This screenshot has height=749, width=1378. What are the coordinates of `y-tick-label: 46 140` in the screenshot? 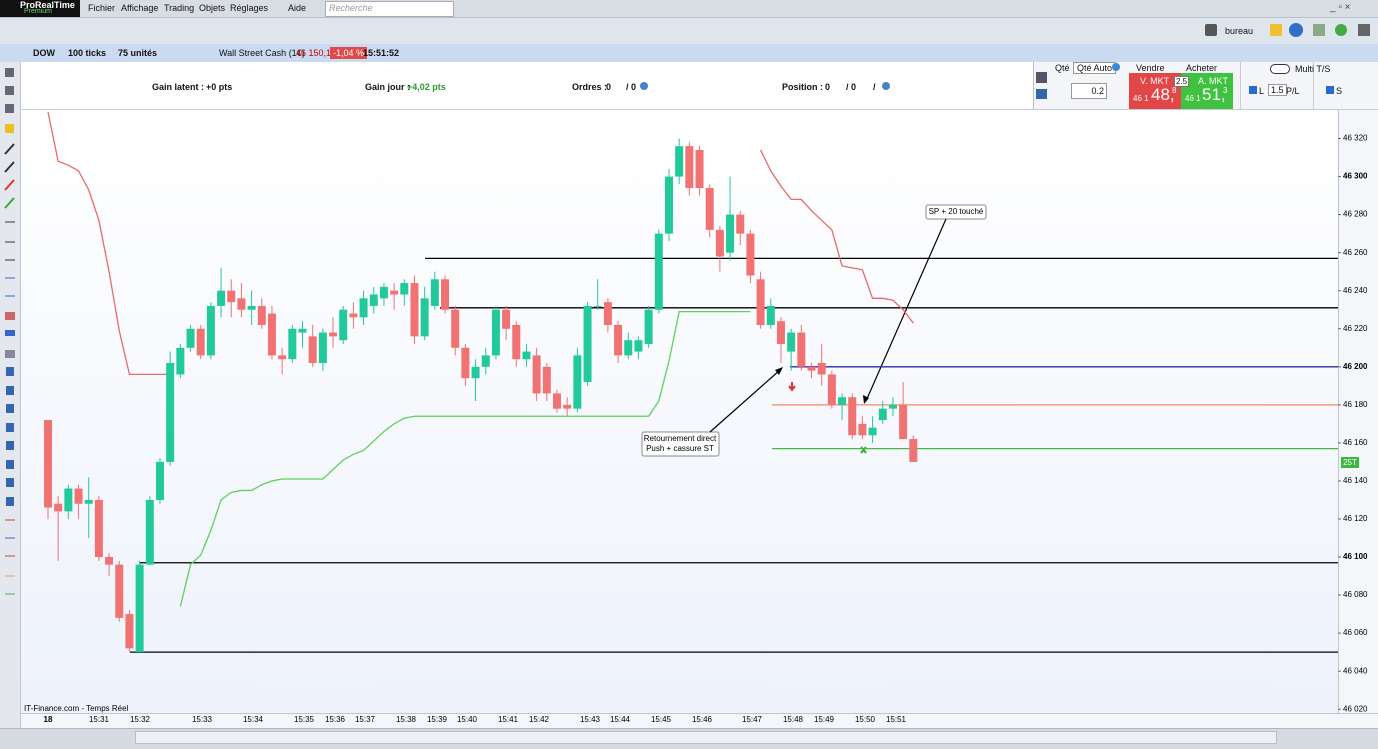 It's located at (1355, 480).